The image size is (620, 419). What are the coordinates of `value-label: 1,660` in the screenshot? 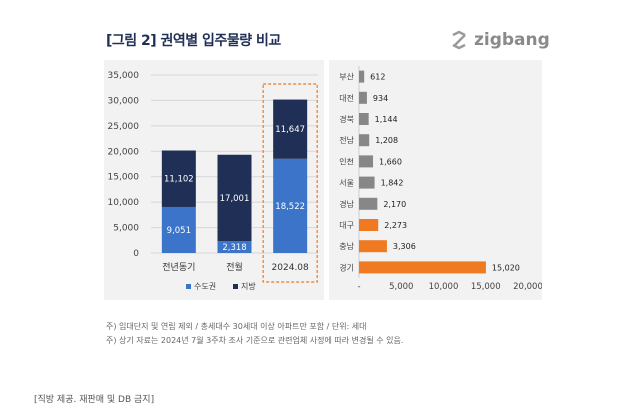 It's located at (390, 161).